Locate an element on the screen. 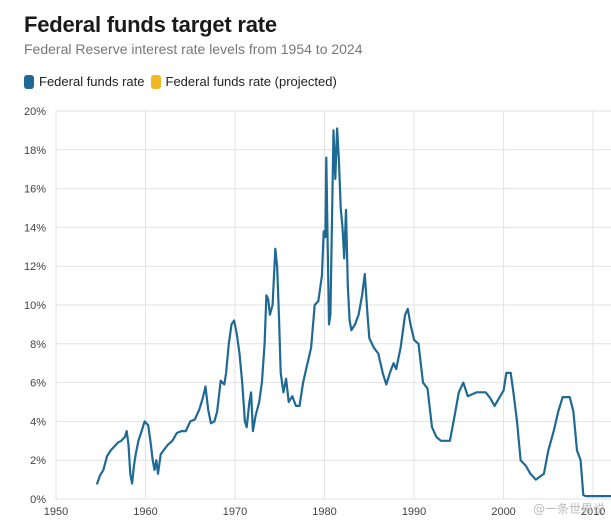 This screenshot has height=527, width=611. legend-item-projected: Federal funds rate (projected) is located at coordinates (243, 81).